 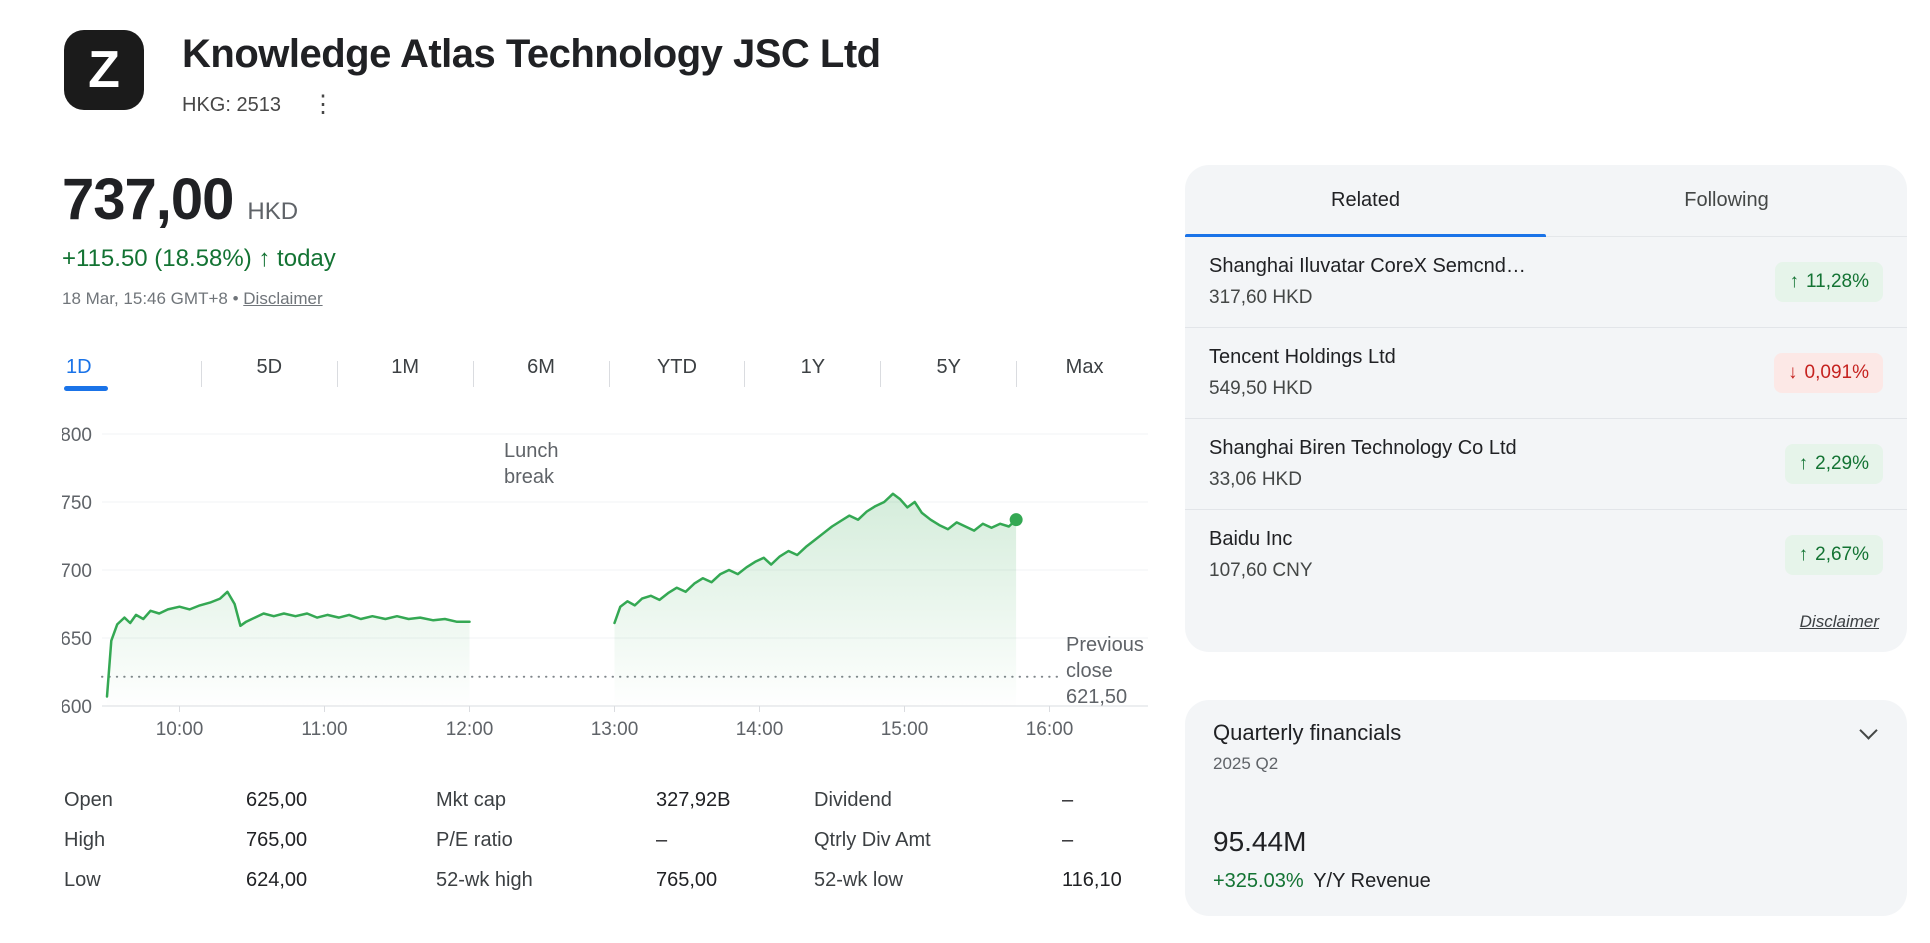 I want to click on svg-text: 650, so click(x=77, y=639).